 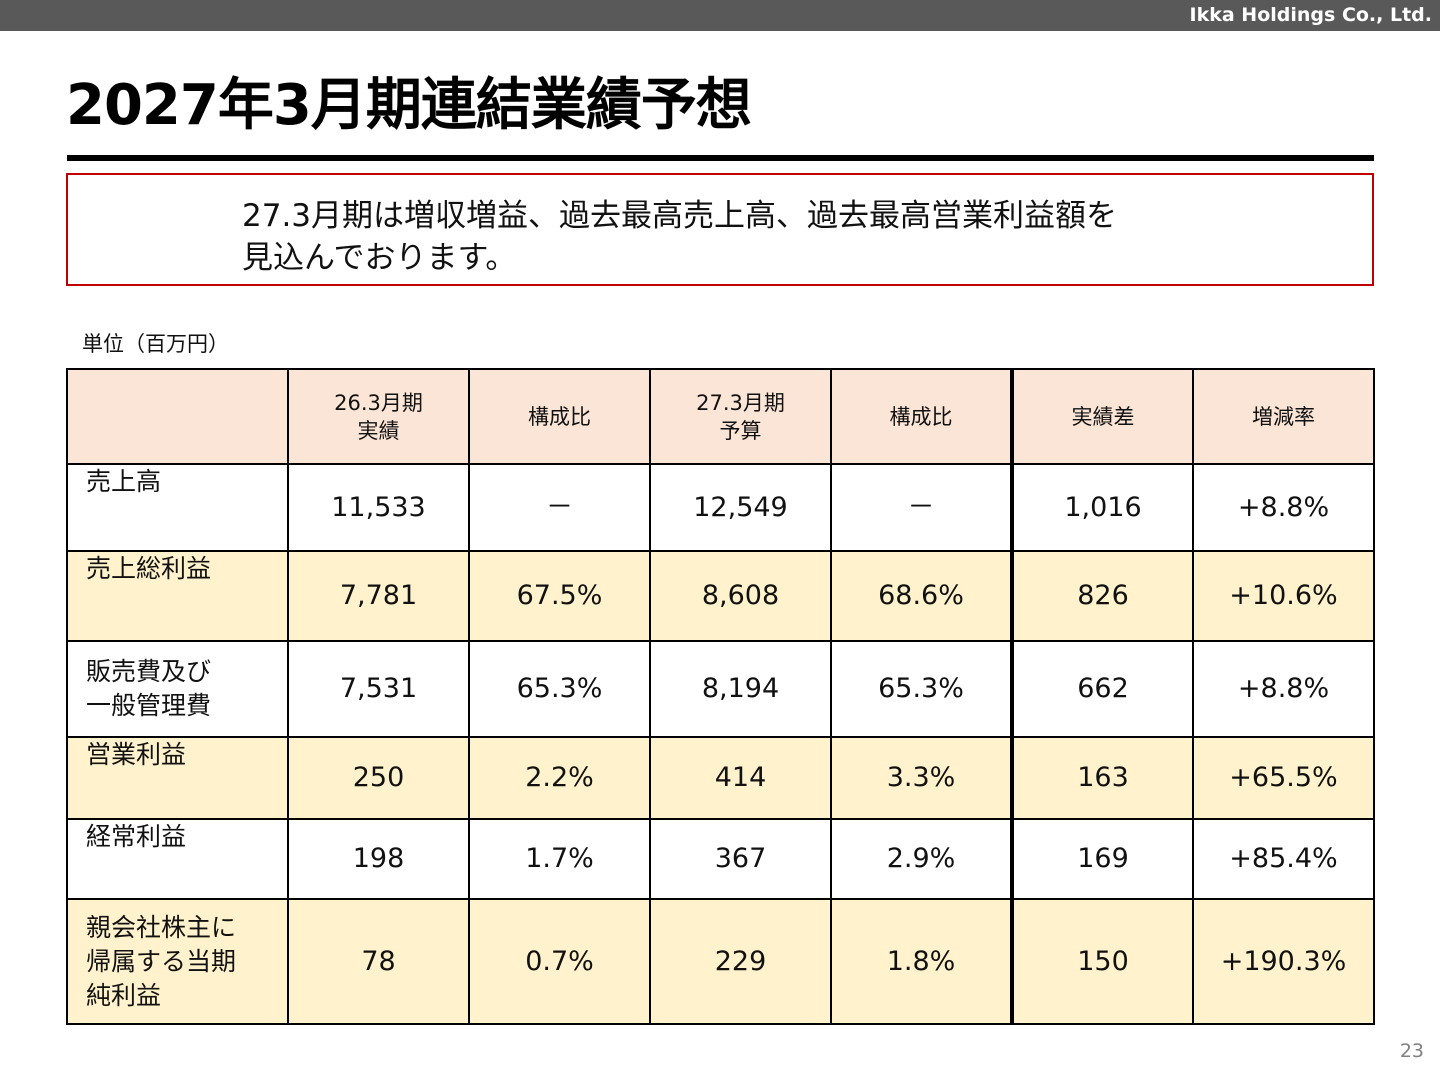 I want to click on header-ratio-actual: 構成比, so click(x=559, y=416).